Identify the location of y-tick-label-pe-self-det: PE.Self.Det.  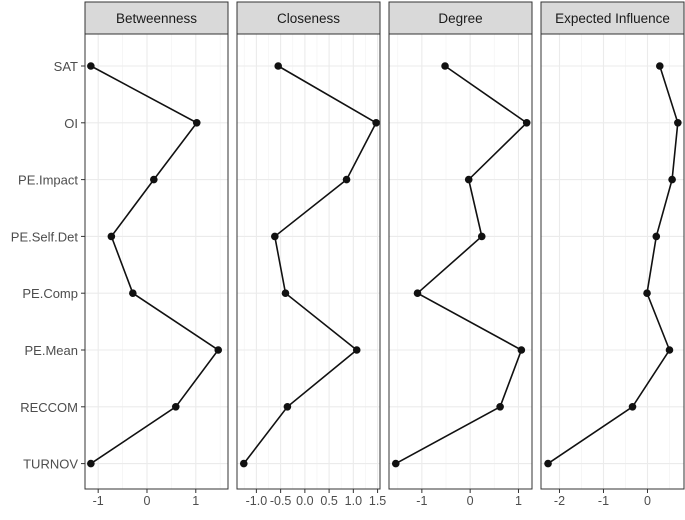
(45, 236).